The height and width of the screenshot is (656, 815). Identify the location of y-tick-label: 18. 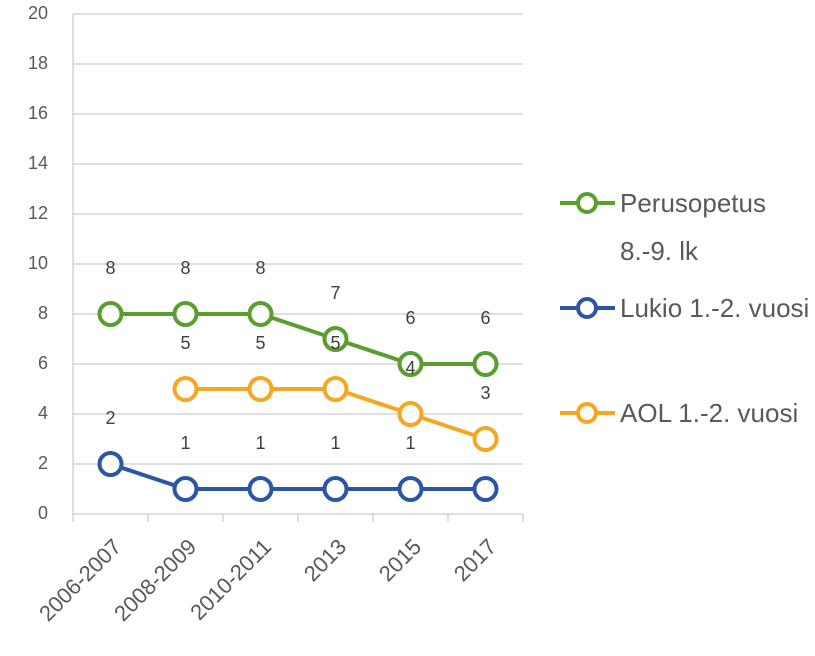
(38, 63).